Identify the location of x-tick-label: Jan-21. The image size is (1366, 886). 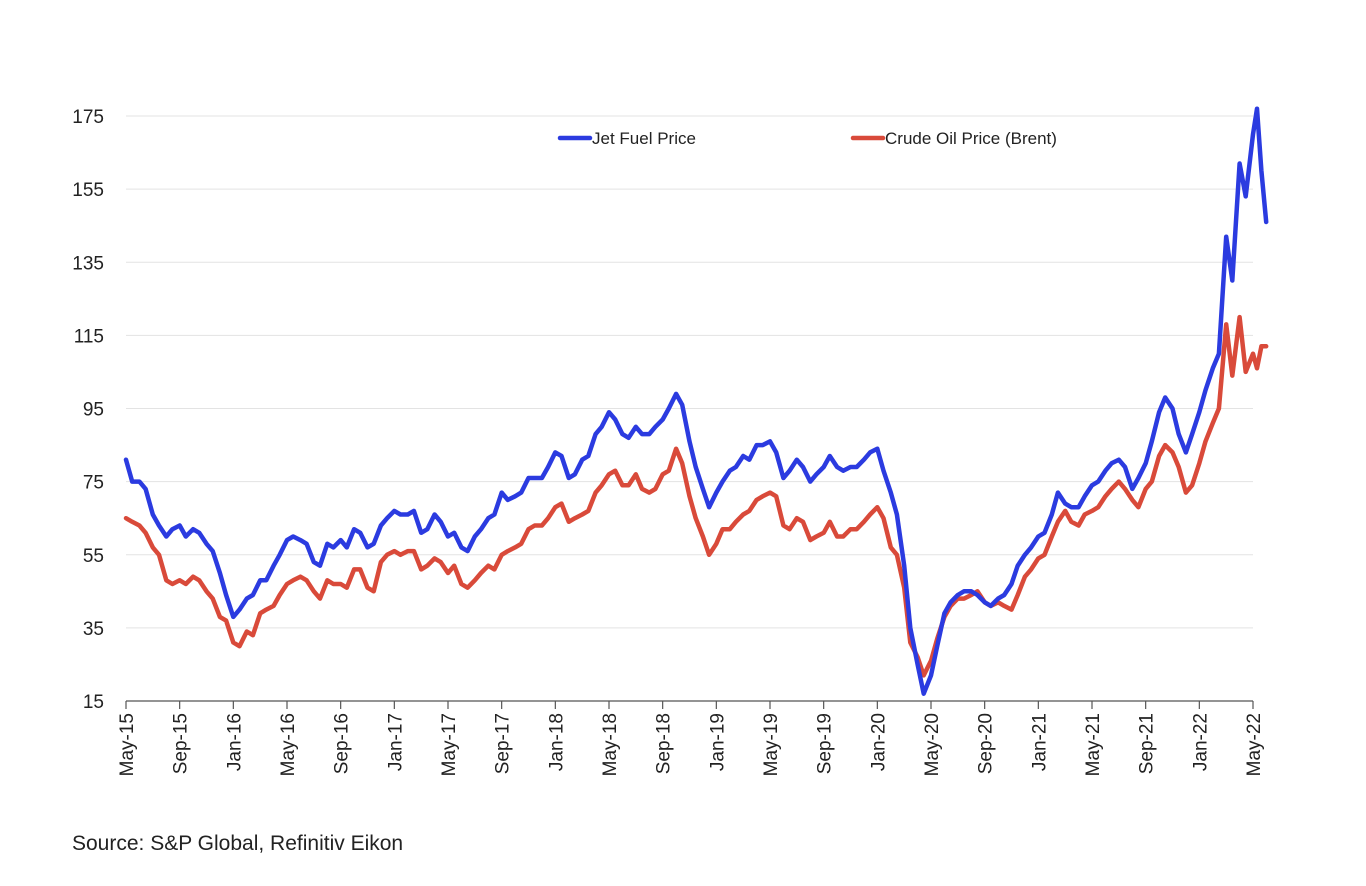
(1039, 742).